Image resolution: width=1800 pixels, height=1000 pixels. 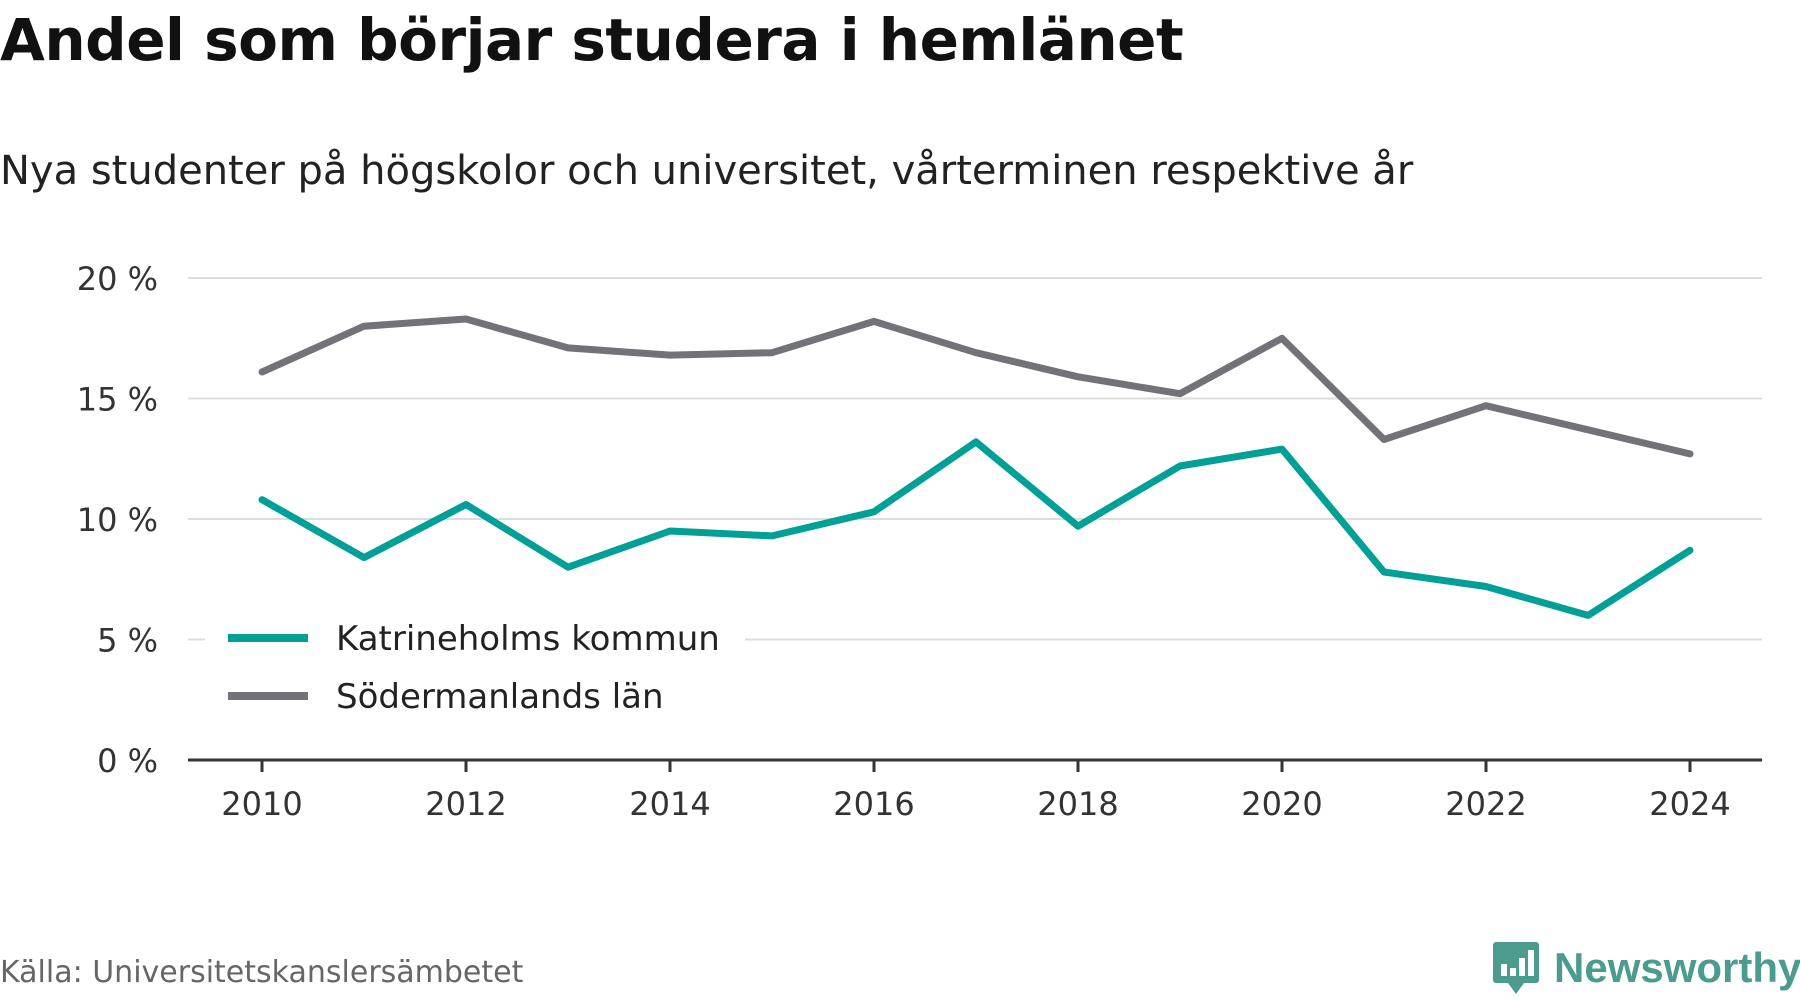 I want to click on x-tick-label: 2024, so click(x=1689, y=804).